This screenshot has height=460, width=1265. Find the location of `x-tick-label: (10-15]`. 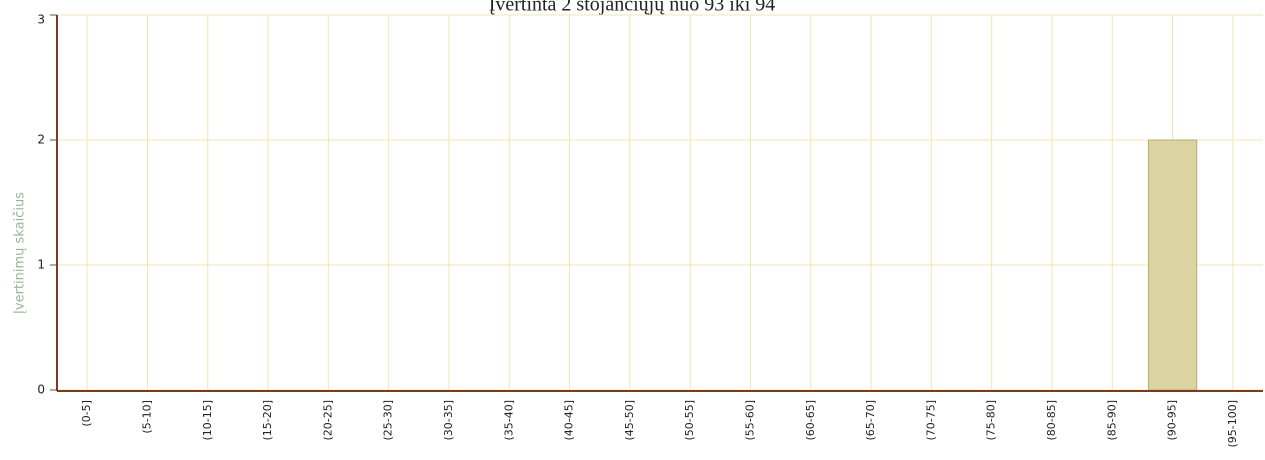

x-tick-label: (10-15] is located at coordinates (207, 420).